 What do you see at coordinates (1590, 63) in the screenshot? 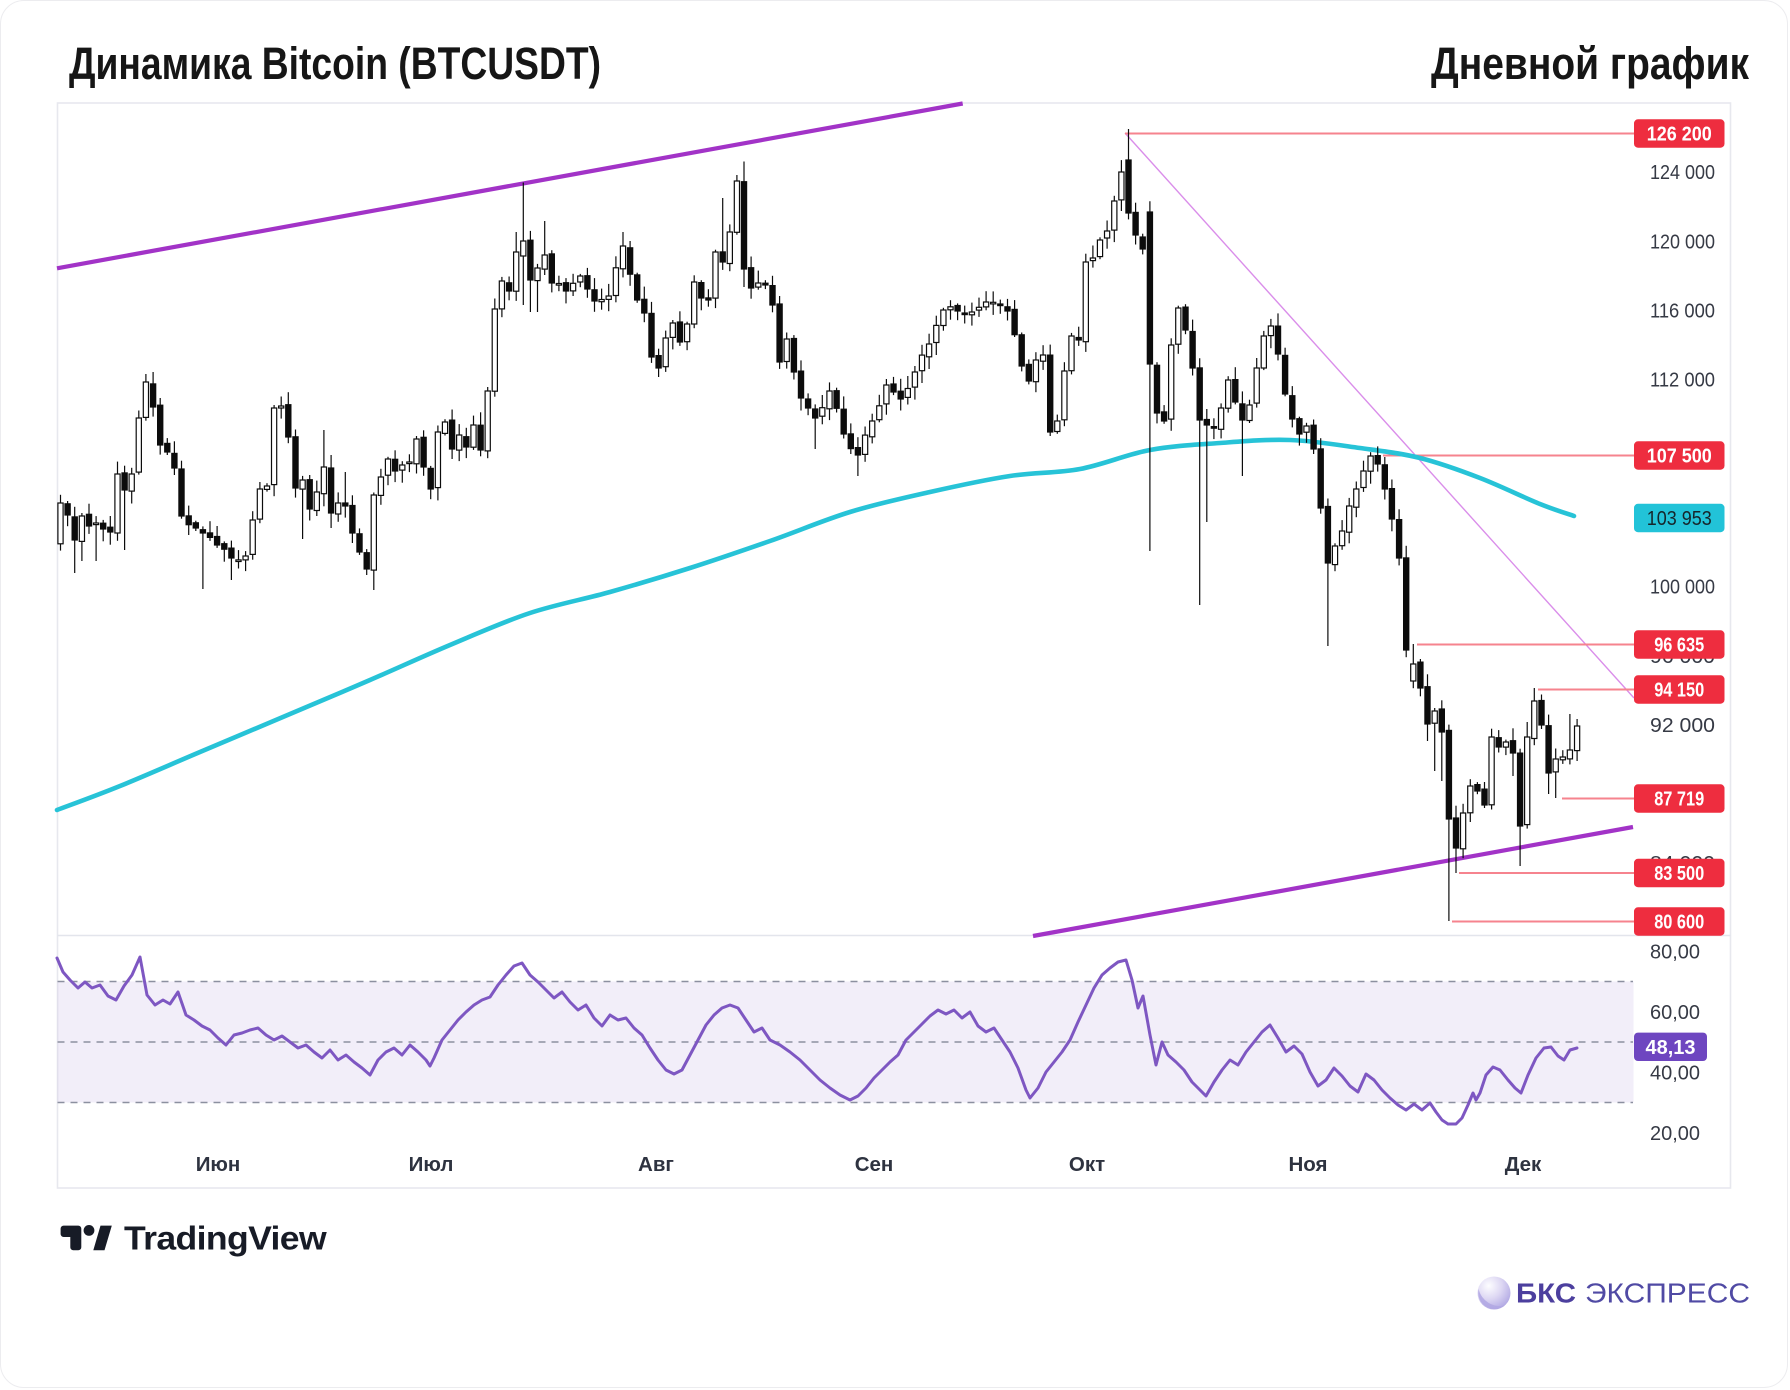
I see `svg-text: Дневной график` at bounding box center [1590, 63].